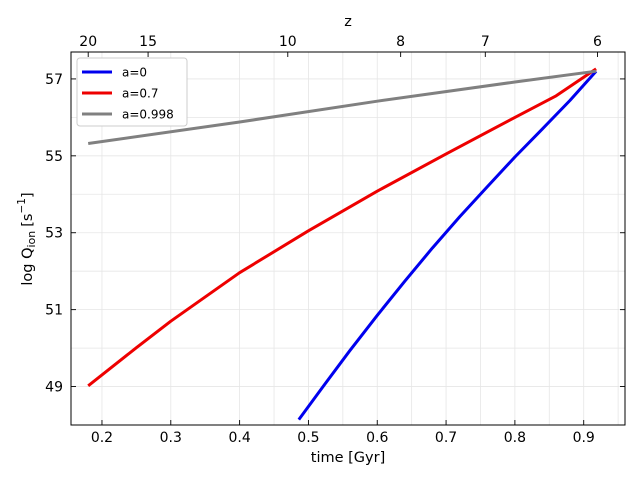 The width and height of the screenshot is (640, 480). I want to click on y-axis-label: log Qion [s−1], so click(27, 238).